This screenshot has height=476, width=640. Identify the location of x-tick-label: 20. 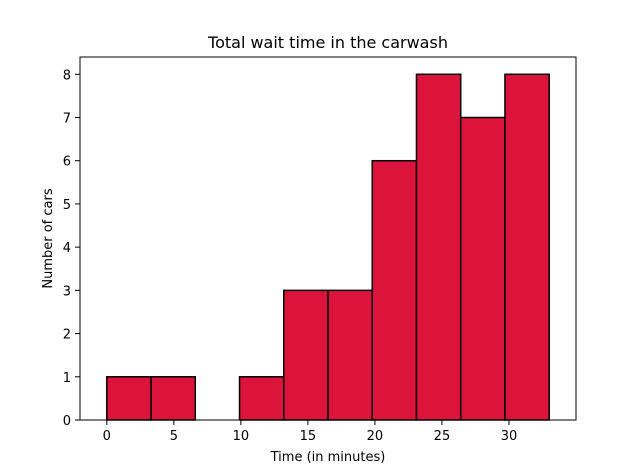
(375, 436).